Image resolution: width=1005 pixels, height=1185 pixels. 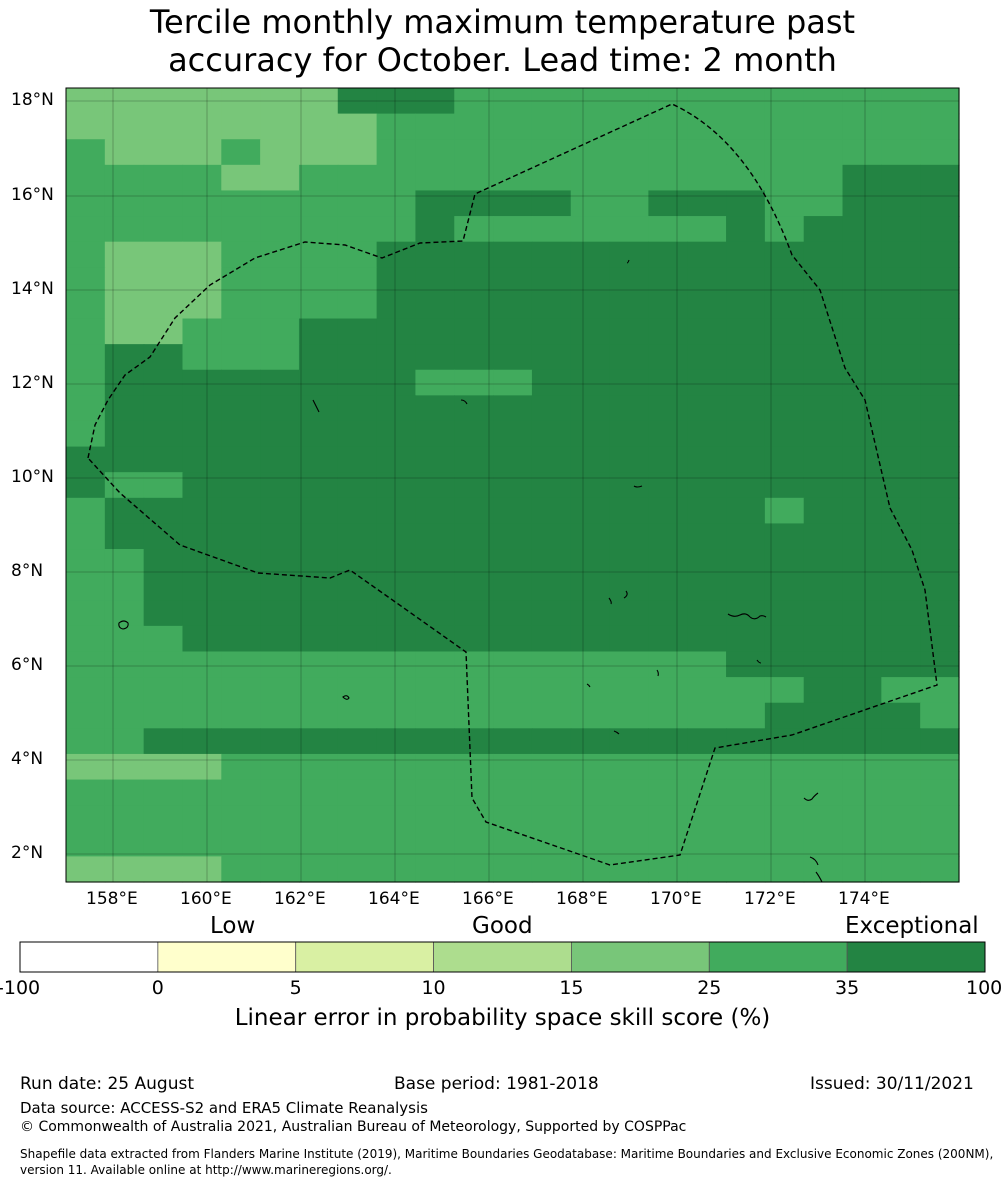 What do you see at coordinates (32, 477) in the screenshot?
I see `lat-tick-label: 10°N` at bounding box center [32, 477].